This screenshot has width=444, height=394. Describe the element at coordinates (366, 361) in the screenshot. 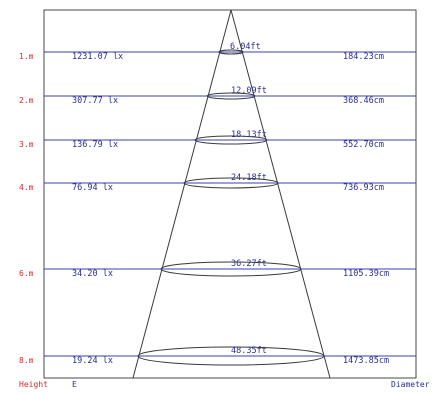

I see `beam-diameter-value: 1473.85cm` at that location.